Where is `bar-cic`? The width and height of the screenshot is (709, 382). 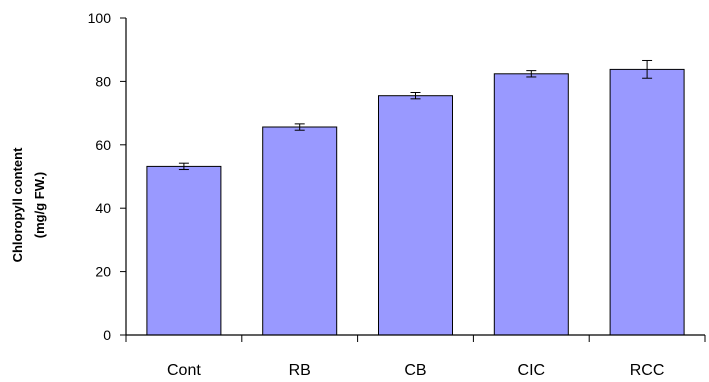 bar-cic is located at coordinates (531, 204).